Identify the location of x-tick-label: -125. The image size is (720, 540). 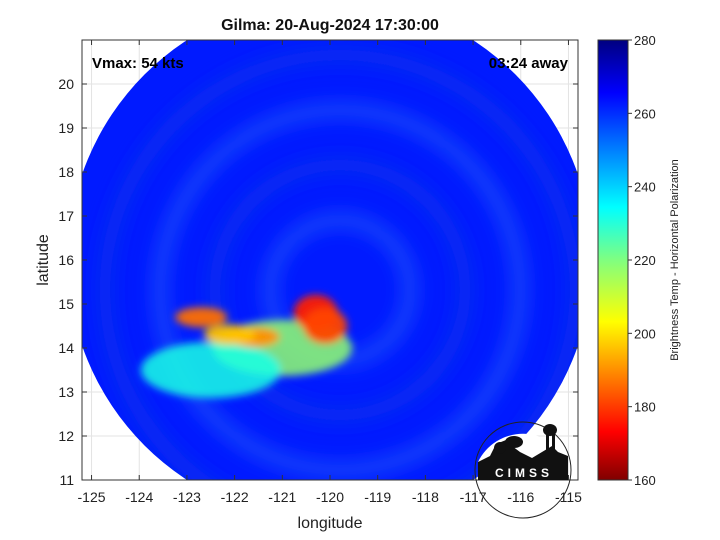
(92, 497).